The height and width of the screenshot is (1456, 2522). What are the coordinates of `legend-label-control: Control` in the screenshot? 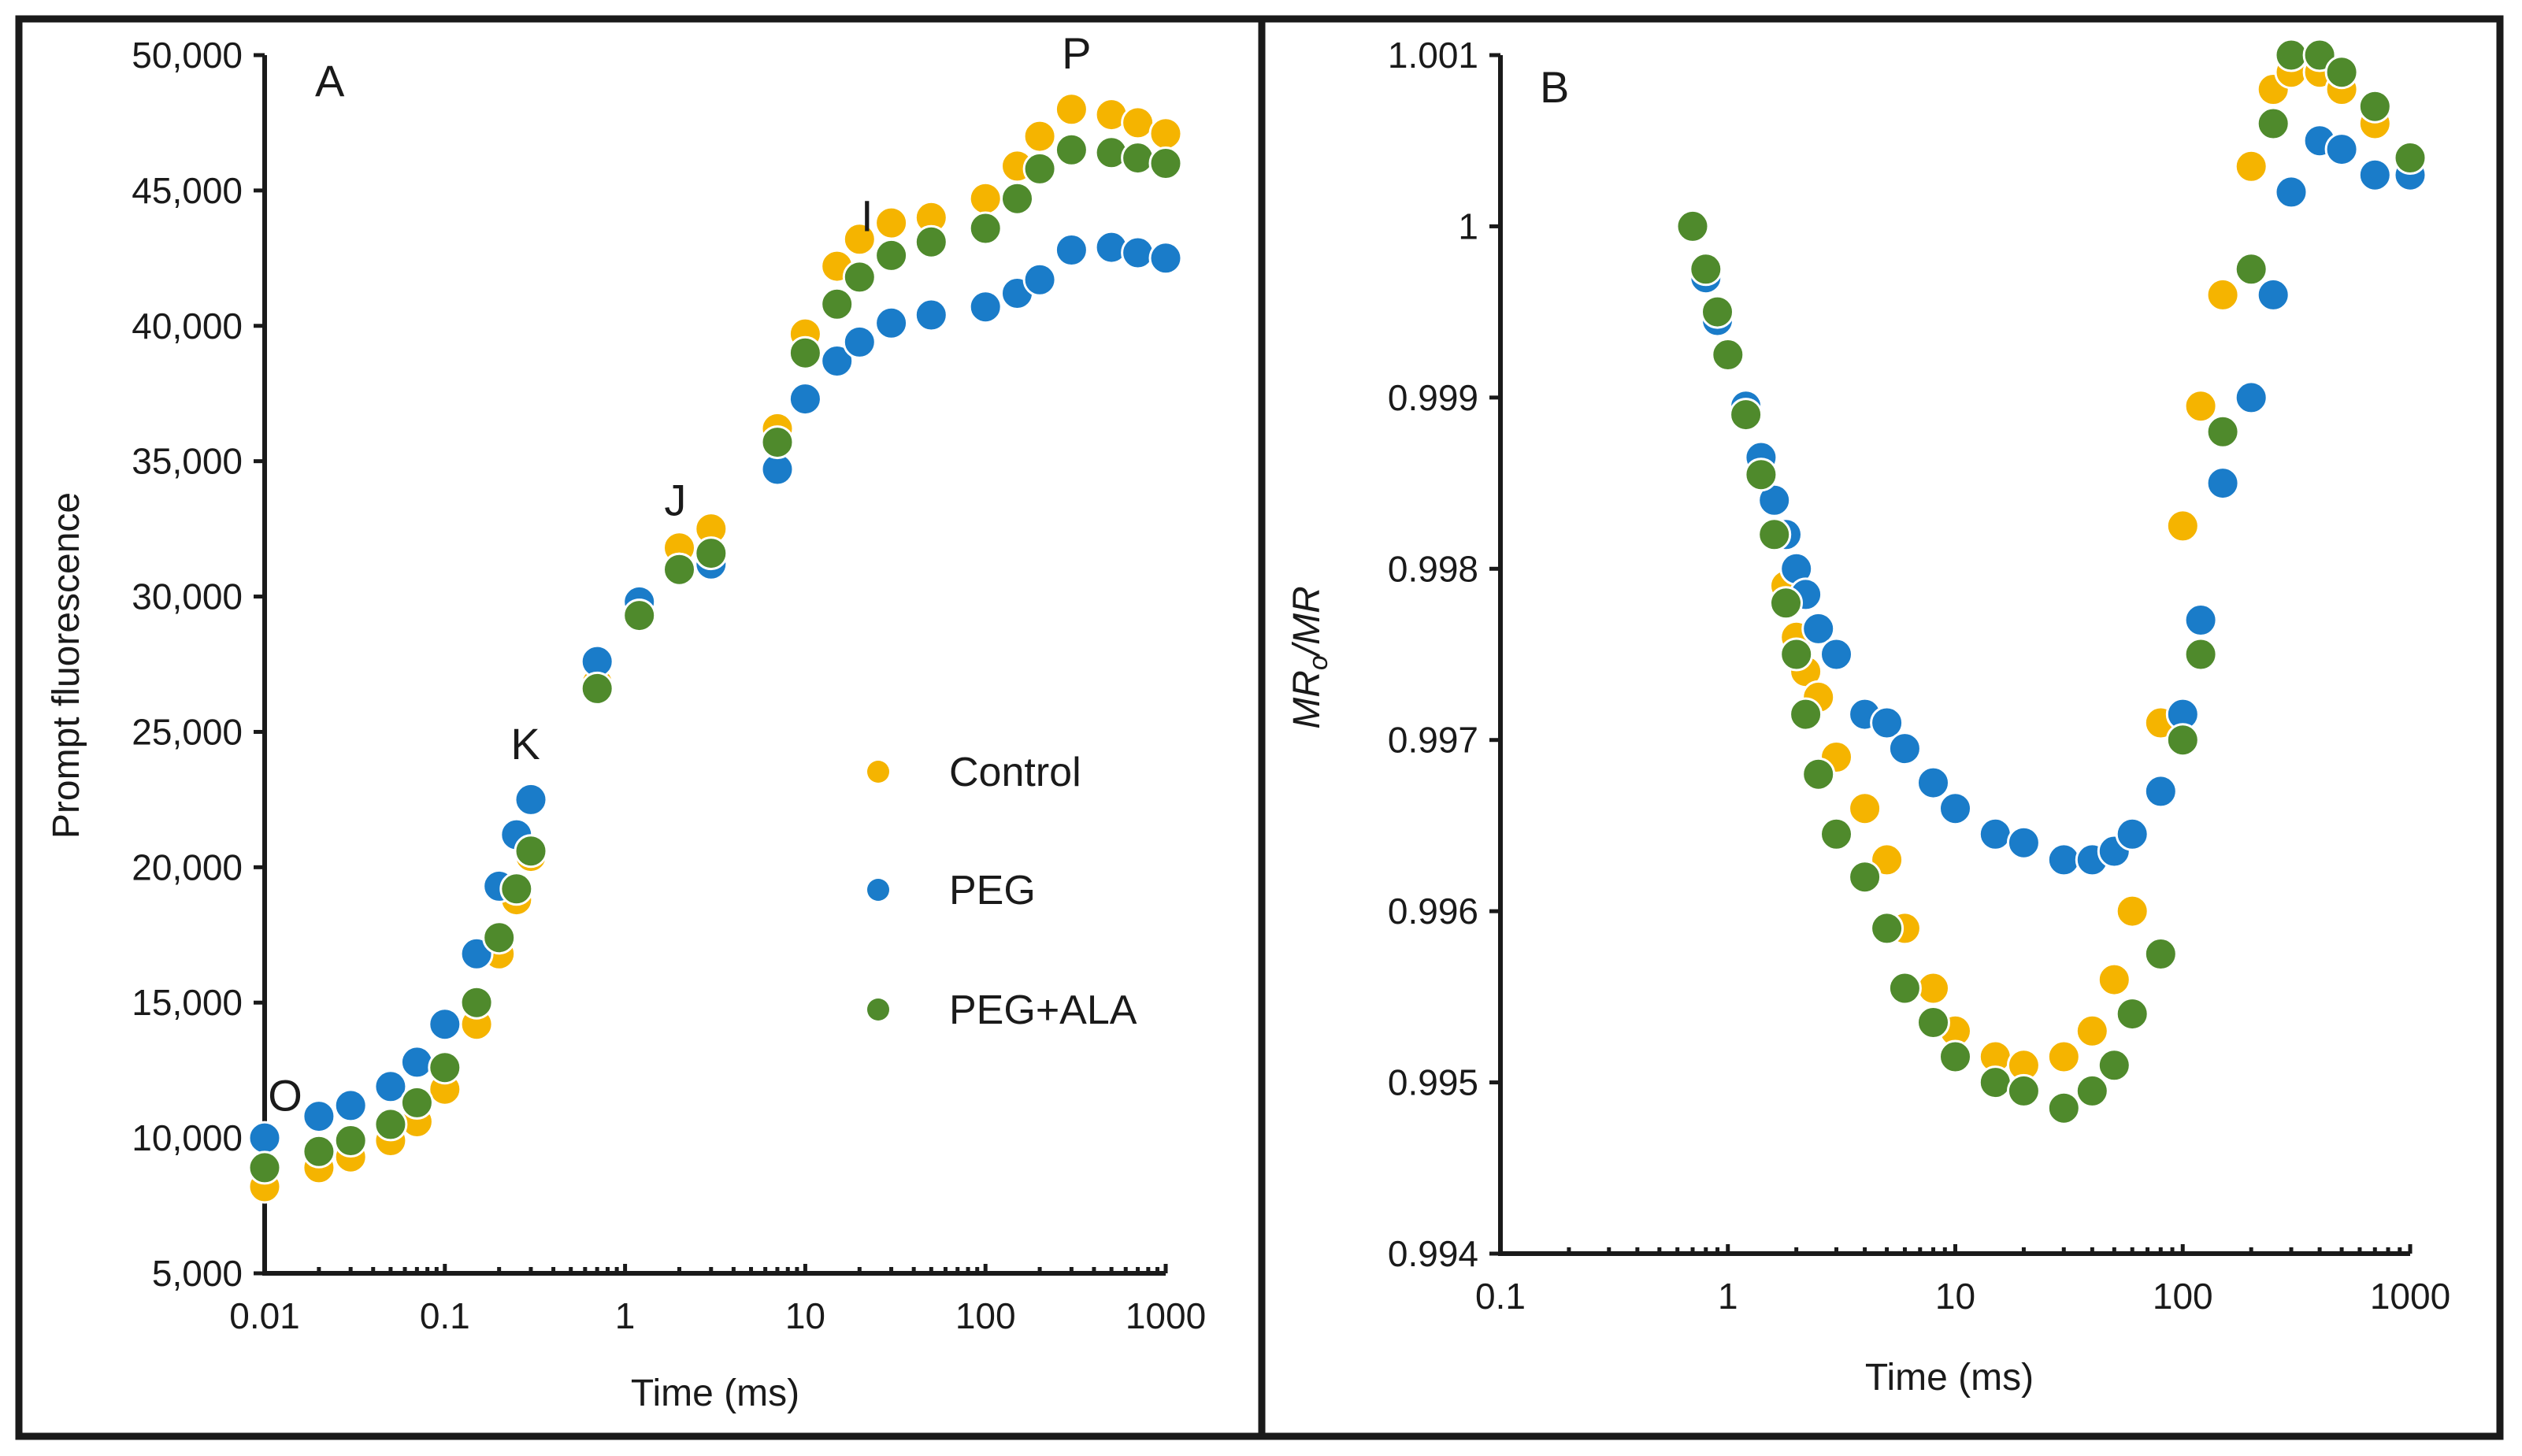 It's located at (1015, 772).